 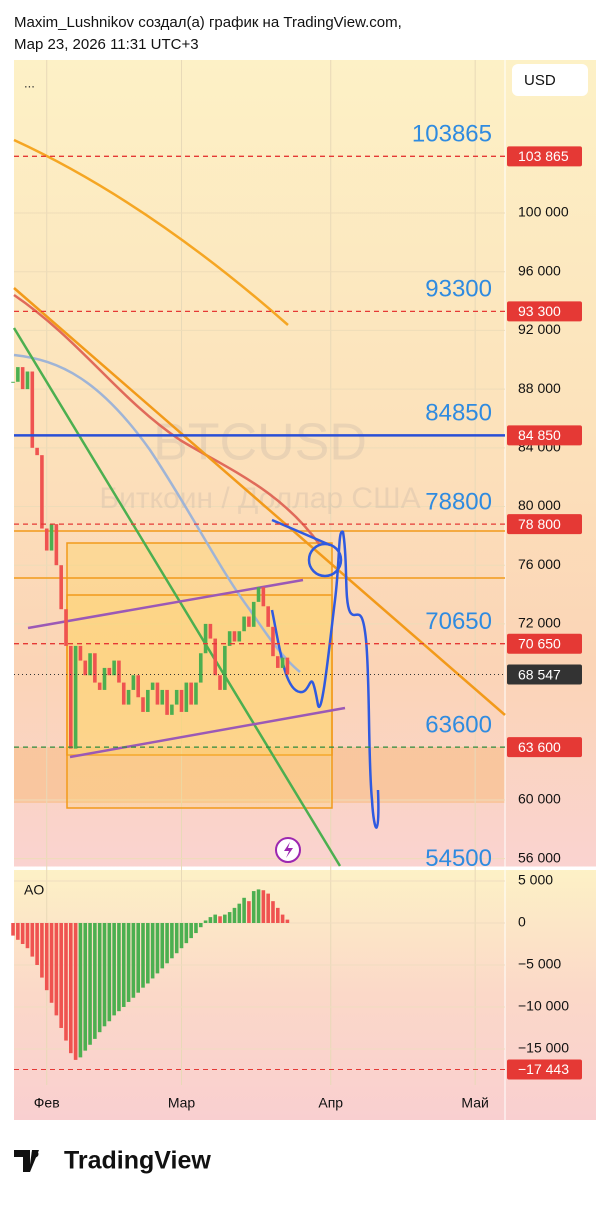 What do you see at coordinates (539, 623) in the screenshot?
I see `y-tick-label: 72 000` at bounding box center [539, 623].